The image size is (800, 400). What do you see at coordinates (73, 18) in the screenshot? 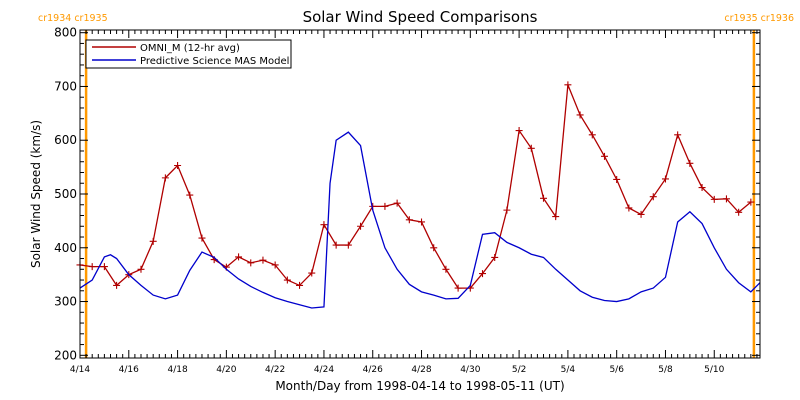
I see `cr-marker-left-label: cr1934 cr1935` at bounding box center [73, 18].